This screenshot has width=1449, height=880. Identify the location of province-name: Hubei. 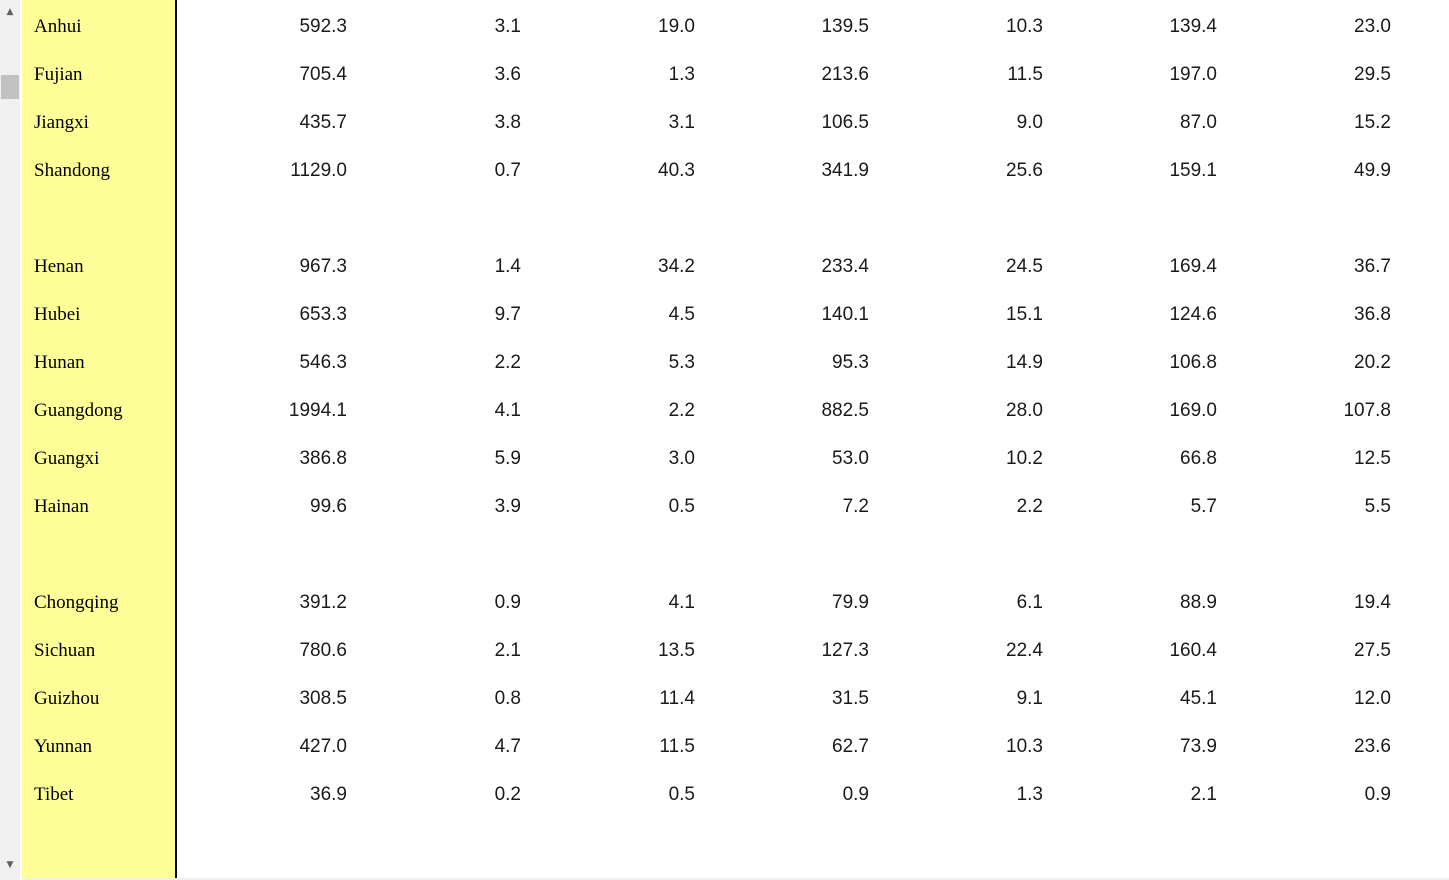
(57, 314).